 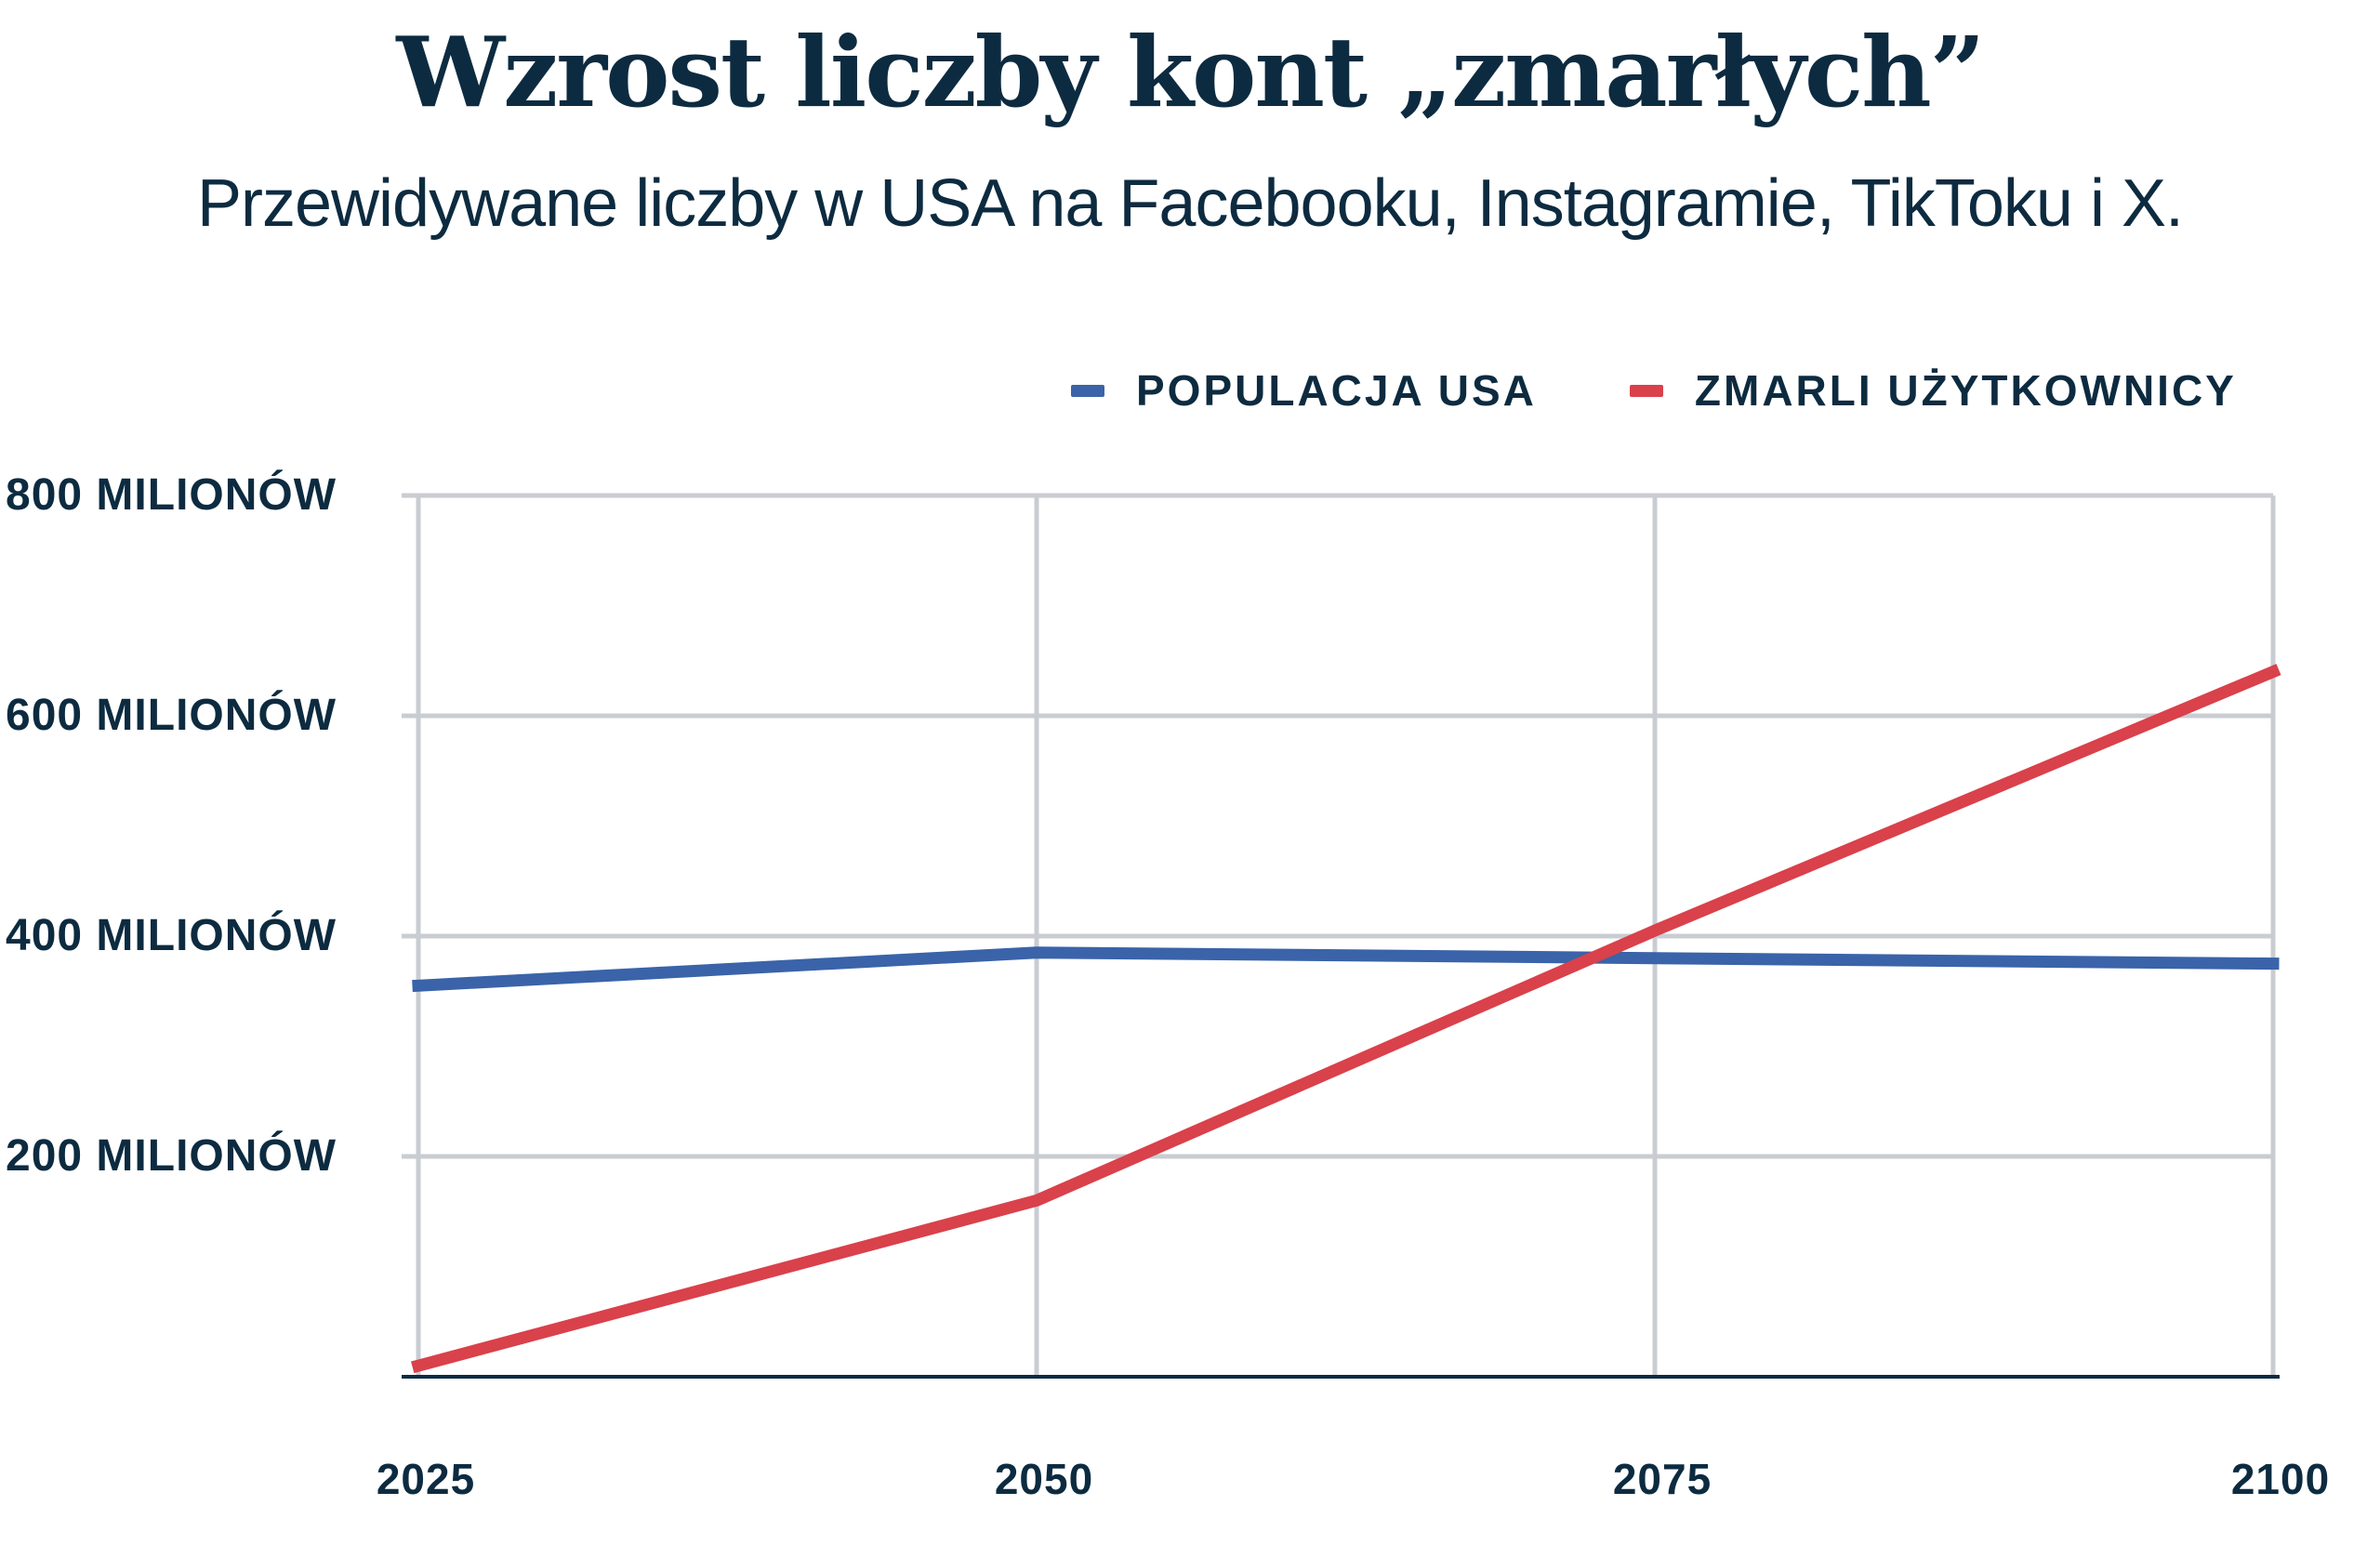 I want to click on legend: POPULACJA USA ZMARLI UŻYTKOWNICY, so click(x=1654, y=390).